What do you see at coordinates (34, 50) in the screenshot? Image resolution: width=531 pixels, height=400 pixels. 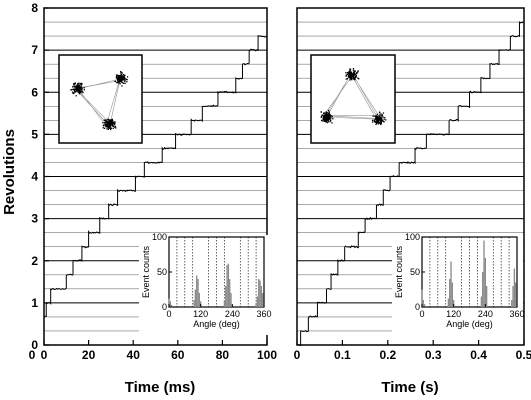 I see `y-tick-label: 7` at bounding box center [34, 50].